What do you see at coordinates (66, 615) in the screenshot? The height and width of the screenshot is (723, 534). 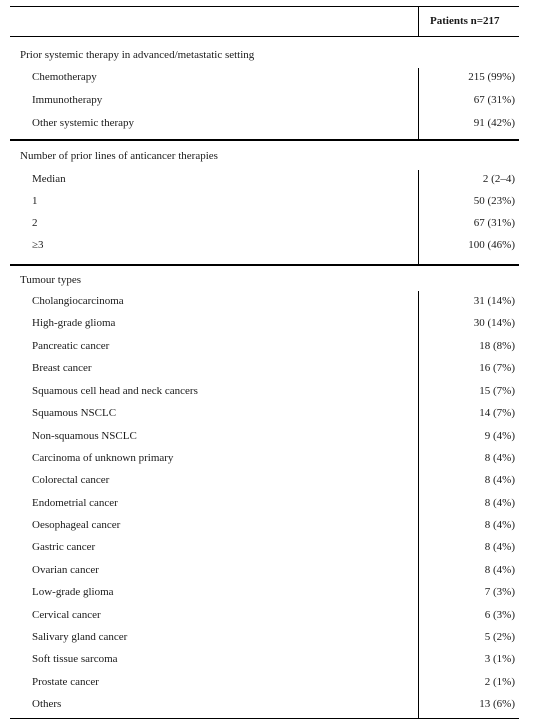 I see `row-label: Cervical cancer` at bounding box center [66, 615].